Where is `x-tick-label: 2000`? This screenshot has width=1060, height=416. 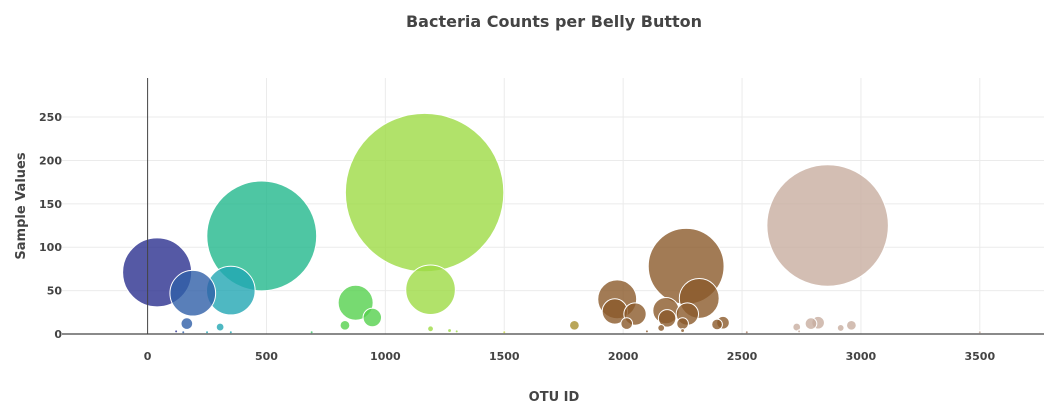 x-tick-label: 2000 is located at coordinates (623, 356).